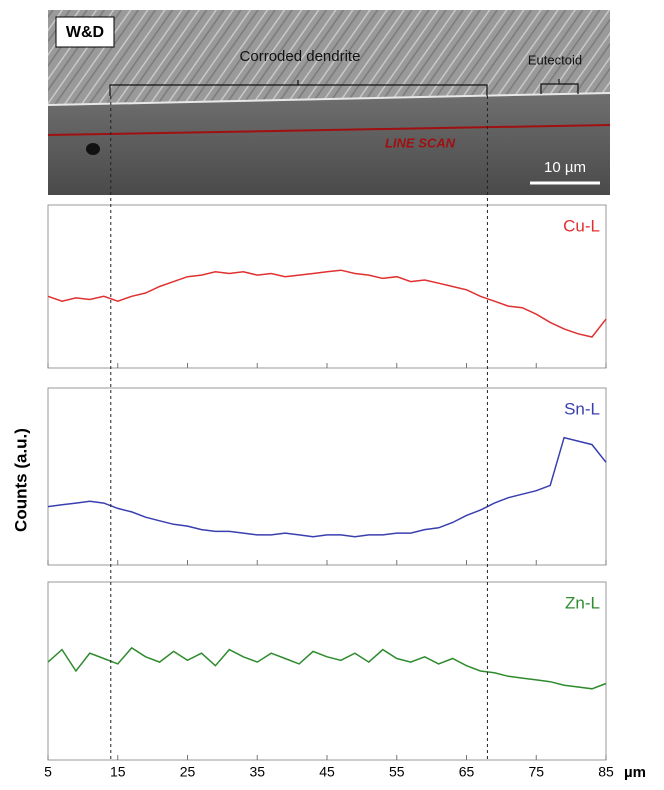  Describe the element at coordinates (582, 602) in the screenshot. I see `series-label: Zn-L` at that location.